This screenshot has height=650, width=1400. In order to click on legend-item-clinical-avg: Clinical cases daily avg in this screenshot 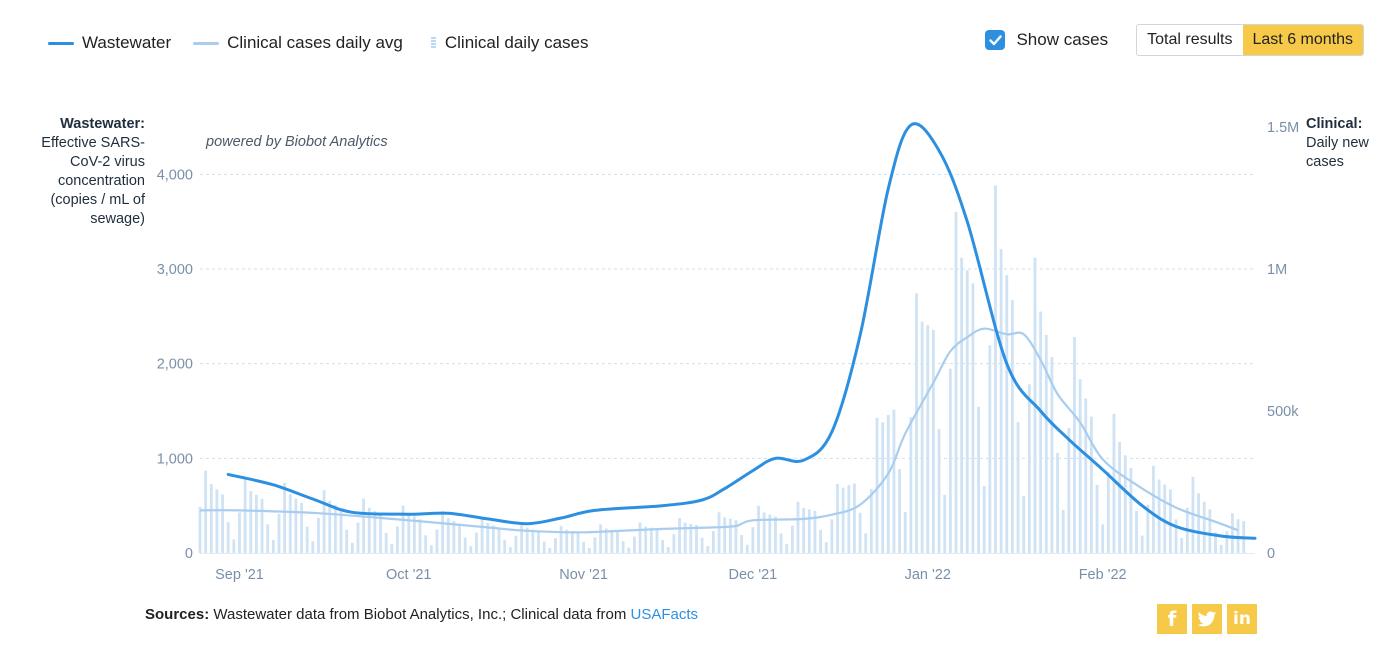, I will do `click(298, 43)`.